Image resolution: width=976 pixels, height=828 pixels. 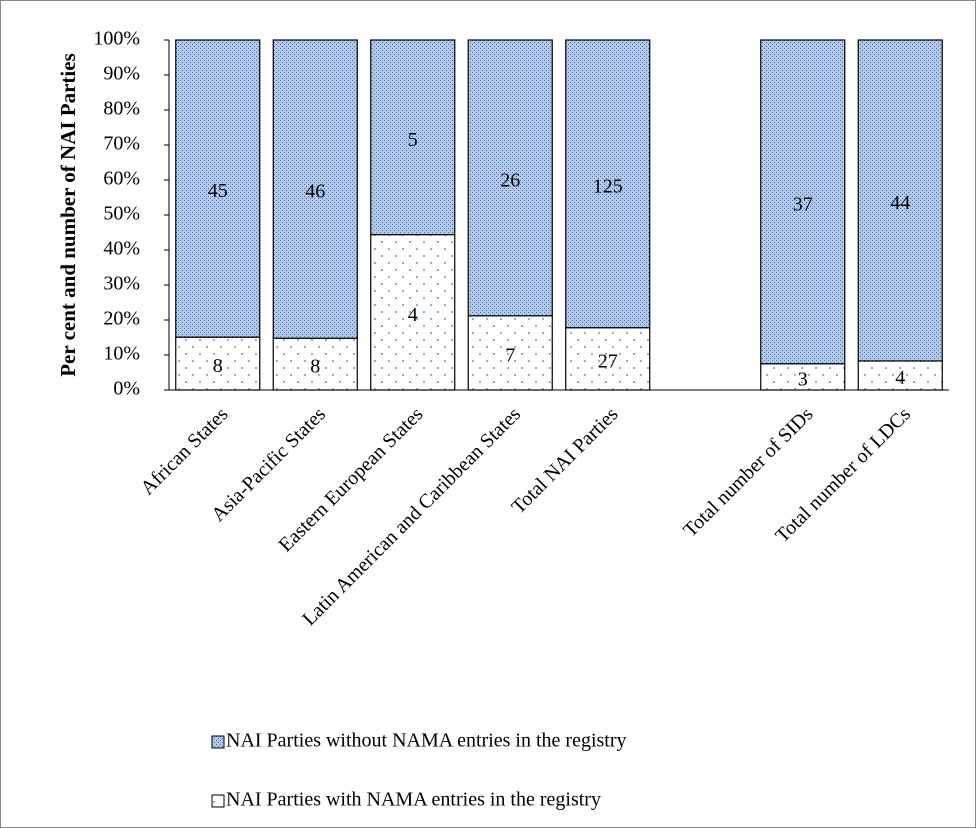 I want to click on value-label: 5, so click(x=413, y=140).